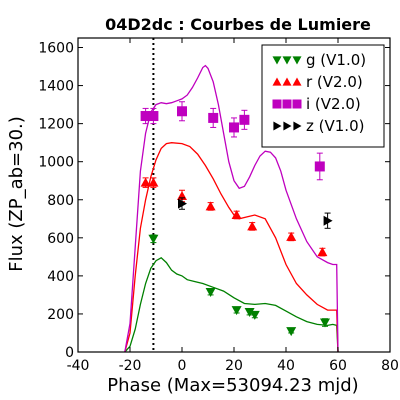 Image resolution: width=400 pixels, height=400 pixels. I want to click on y-tick-label: 1600, so click(56, 49).